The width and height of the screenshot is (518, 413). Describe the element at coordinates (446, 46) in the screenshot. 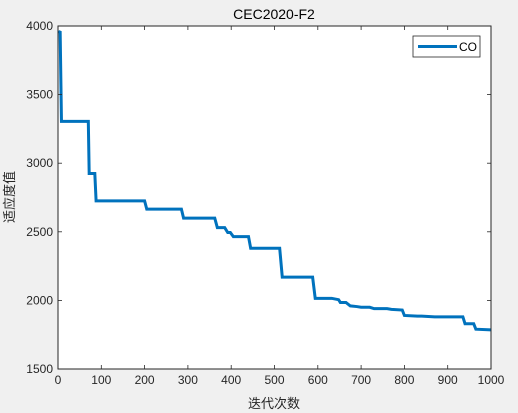

I see `legend: CO` at that location.